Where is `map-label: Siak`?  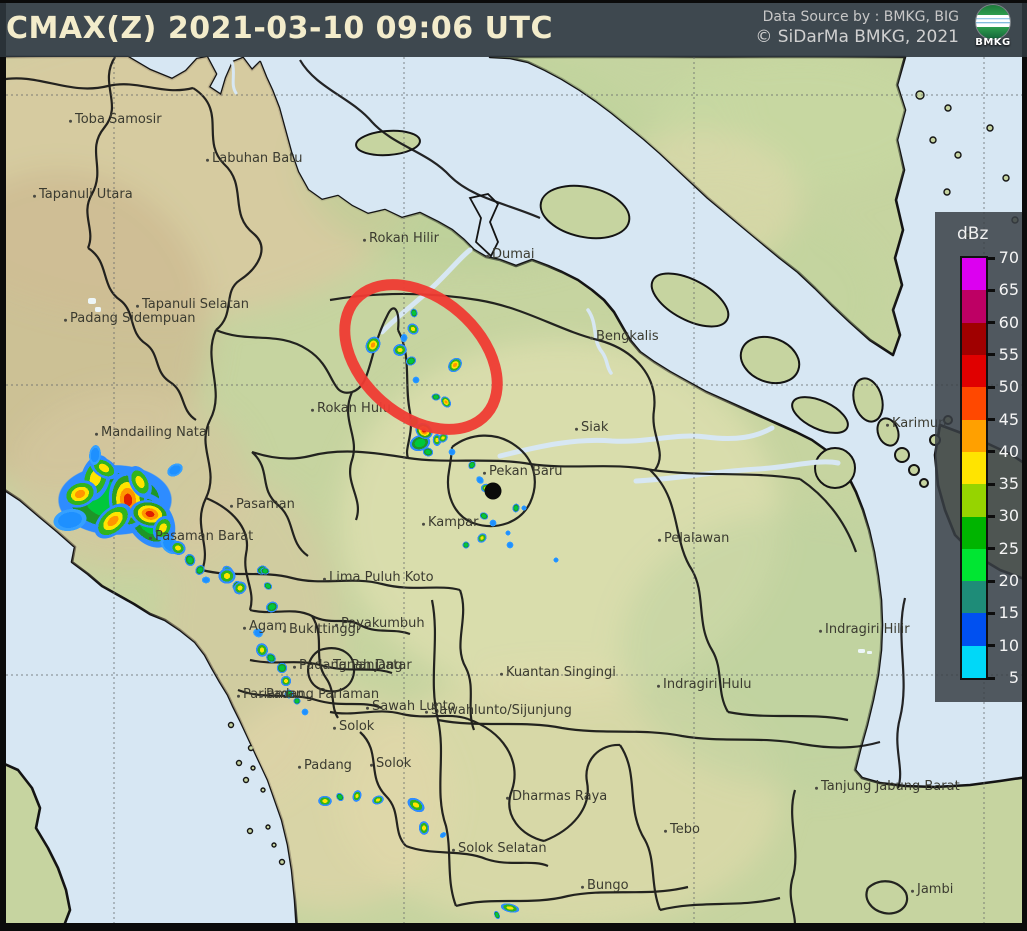 map-label: Siak is located at coordinates (591, 427).